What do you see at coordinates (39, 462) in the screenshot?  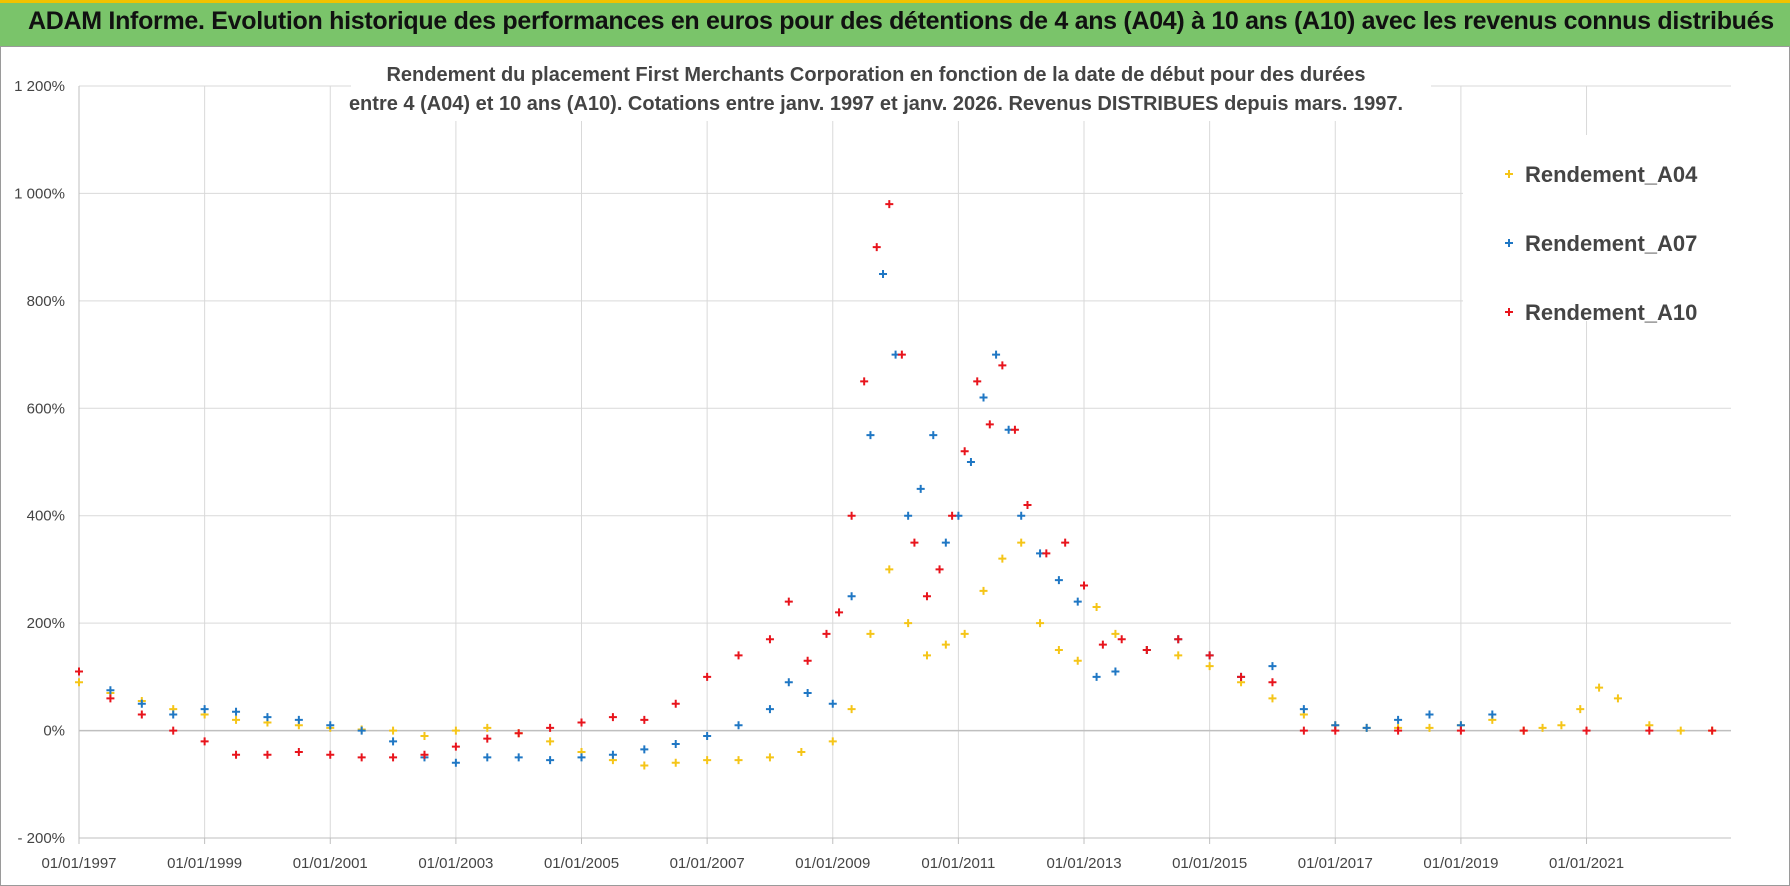 I see `y-axis: - 200% 0% 200% 400% 600% 800% 1 000% 1 200%` at bounding box center [39, 462].